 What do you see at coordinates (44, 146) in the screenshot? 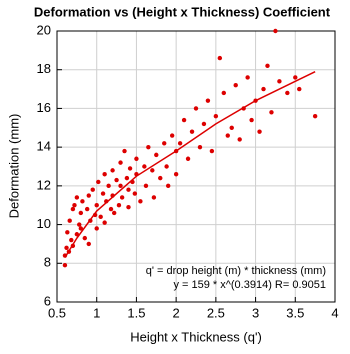
I see `y-tick-label: 14` at bounding box center [44, 146].